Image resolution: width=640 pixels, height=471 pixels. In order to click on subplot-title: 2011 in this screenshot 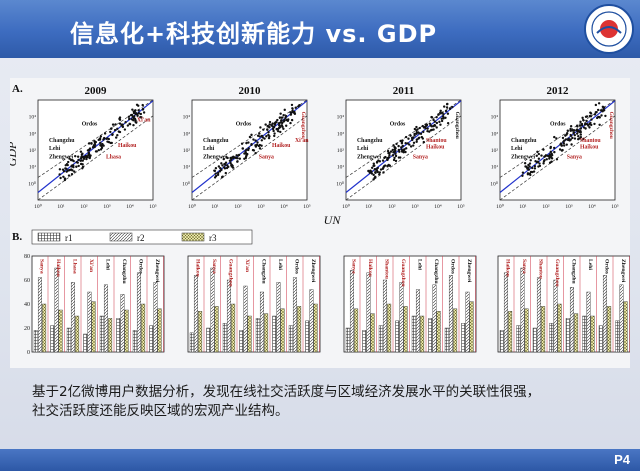, I will do `click(403, 91)`.